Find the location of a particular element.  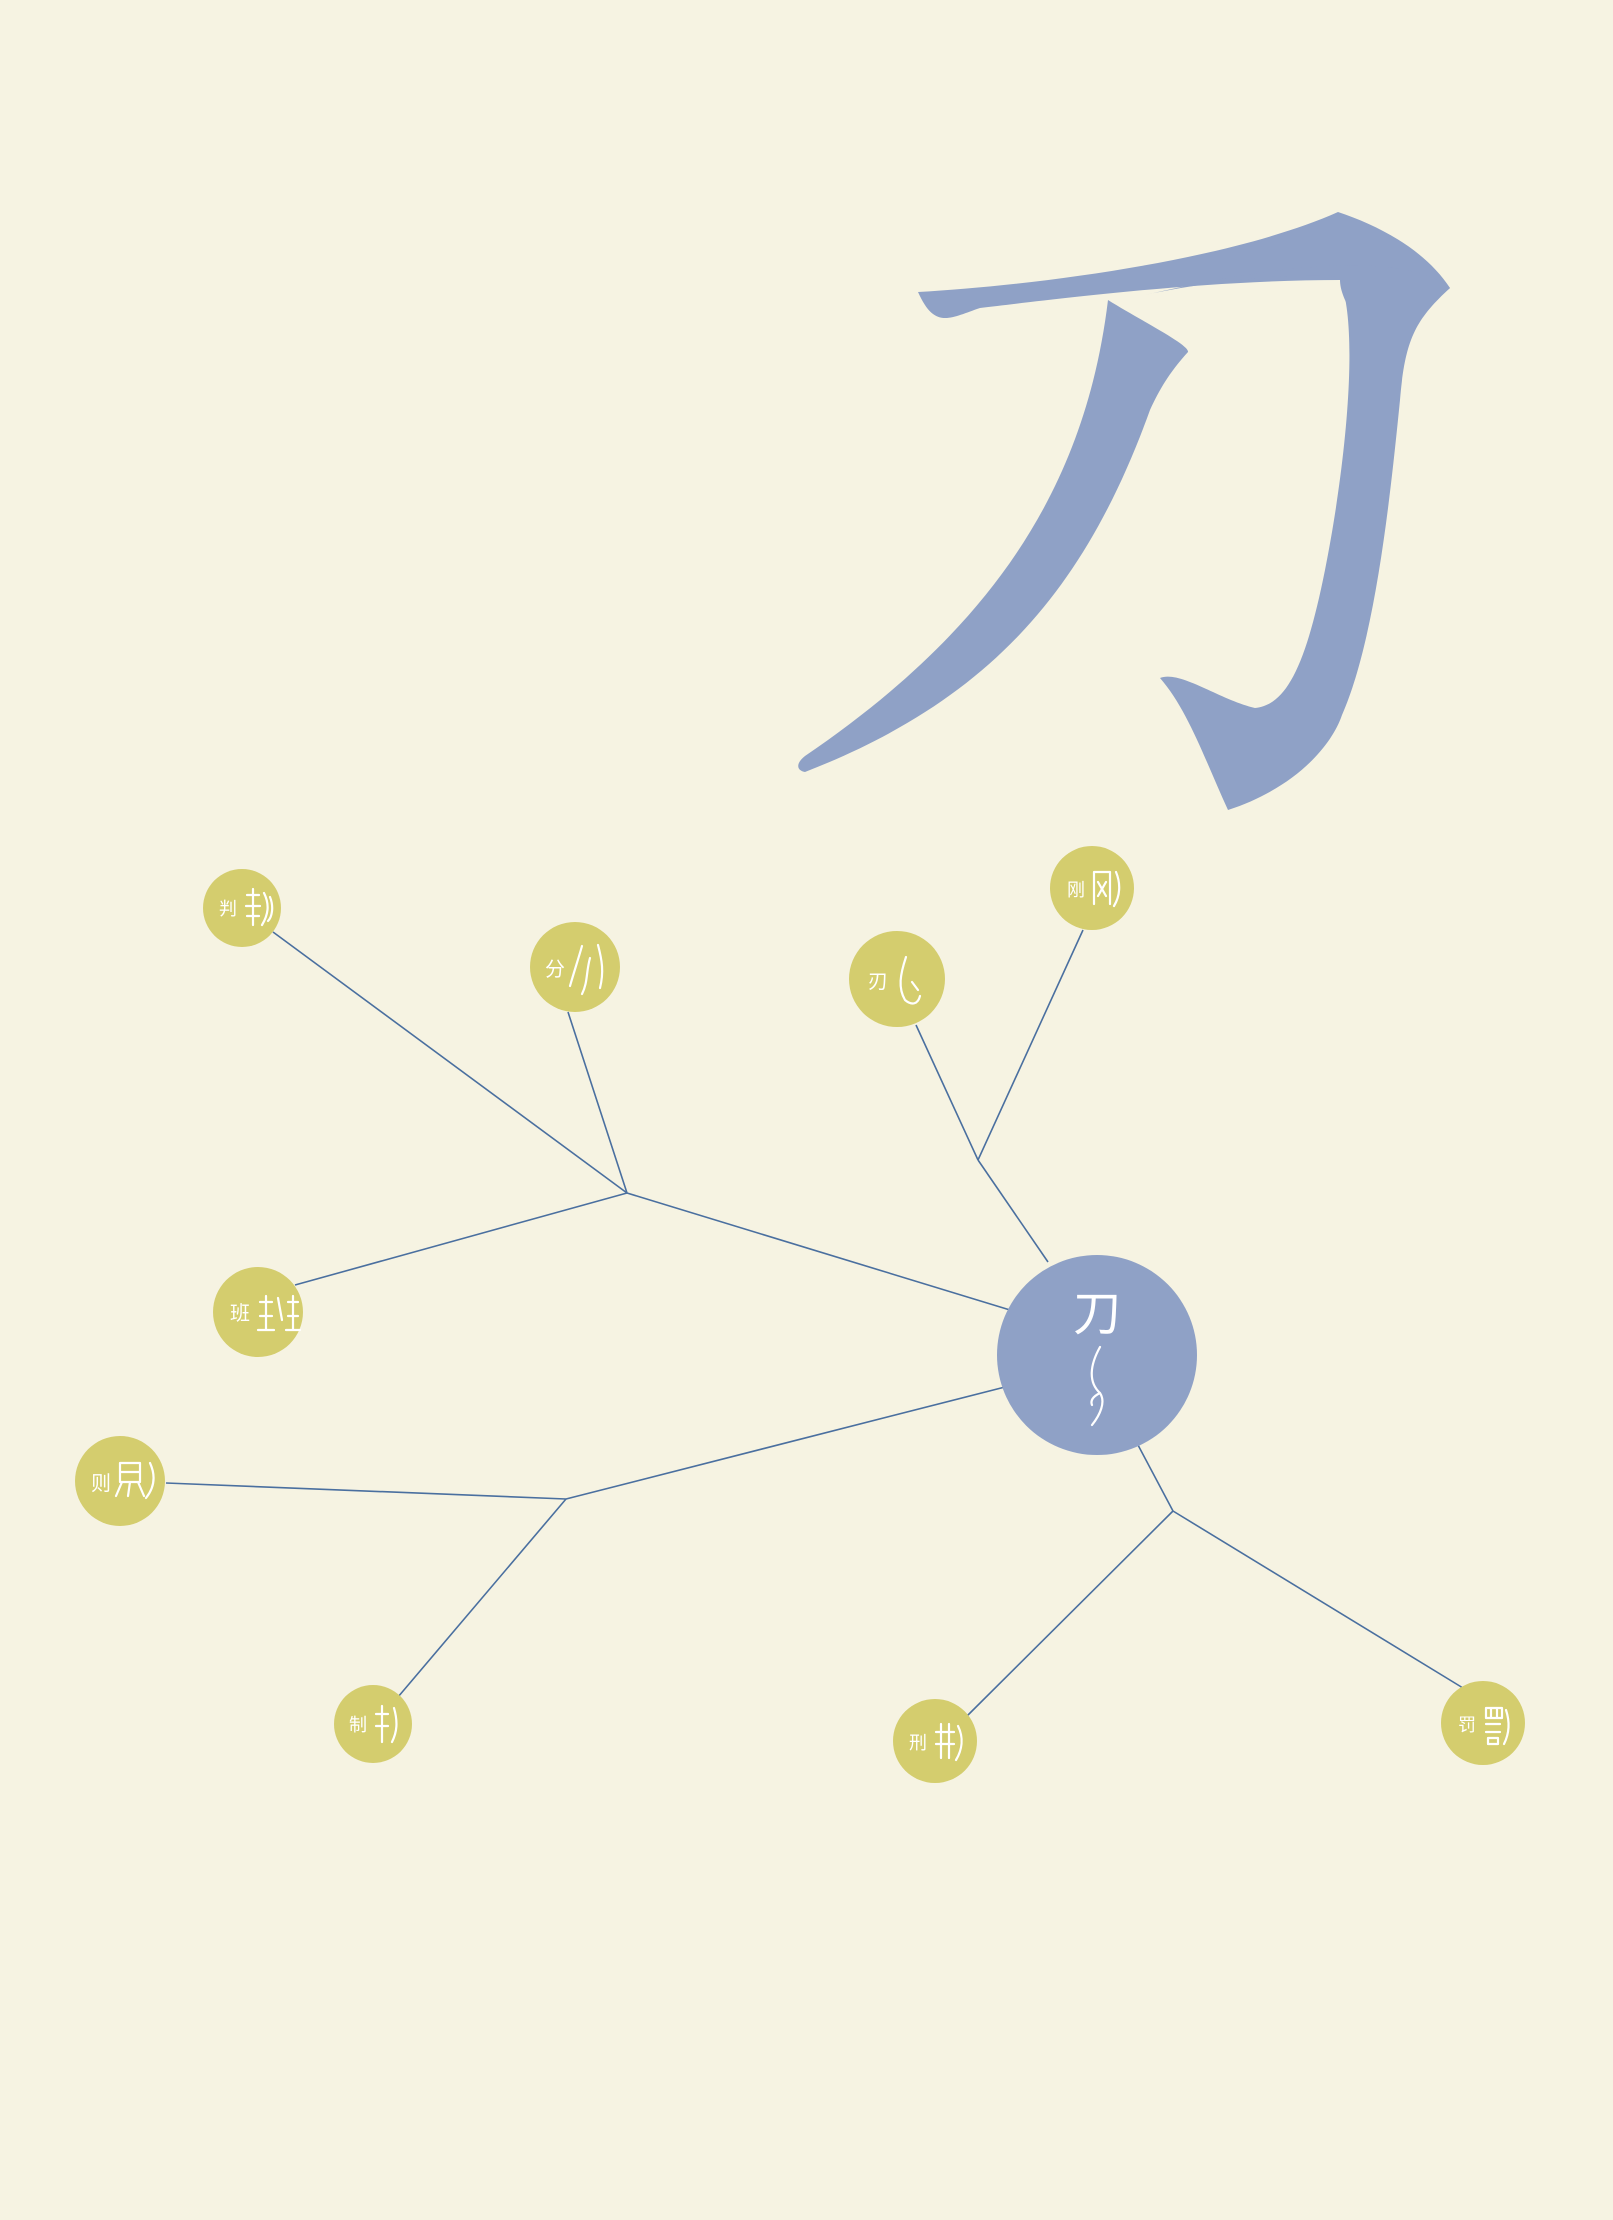

oracle-bone-ren-icon is located at coordinates (910, 980).